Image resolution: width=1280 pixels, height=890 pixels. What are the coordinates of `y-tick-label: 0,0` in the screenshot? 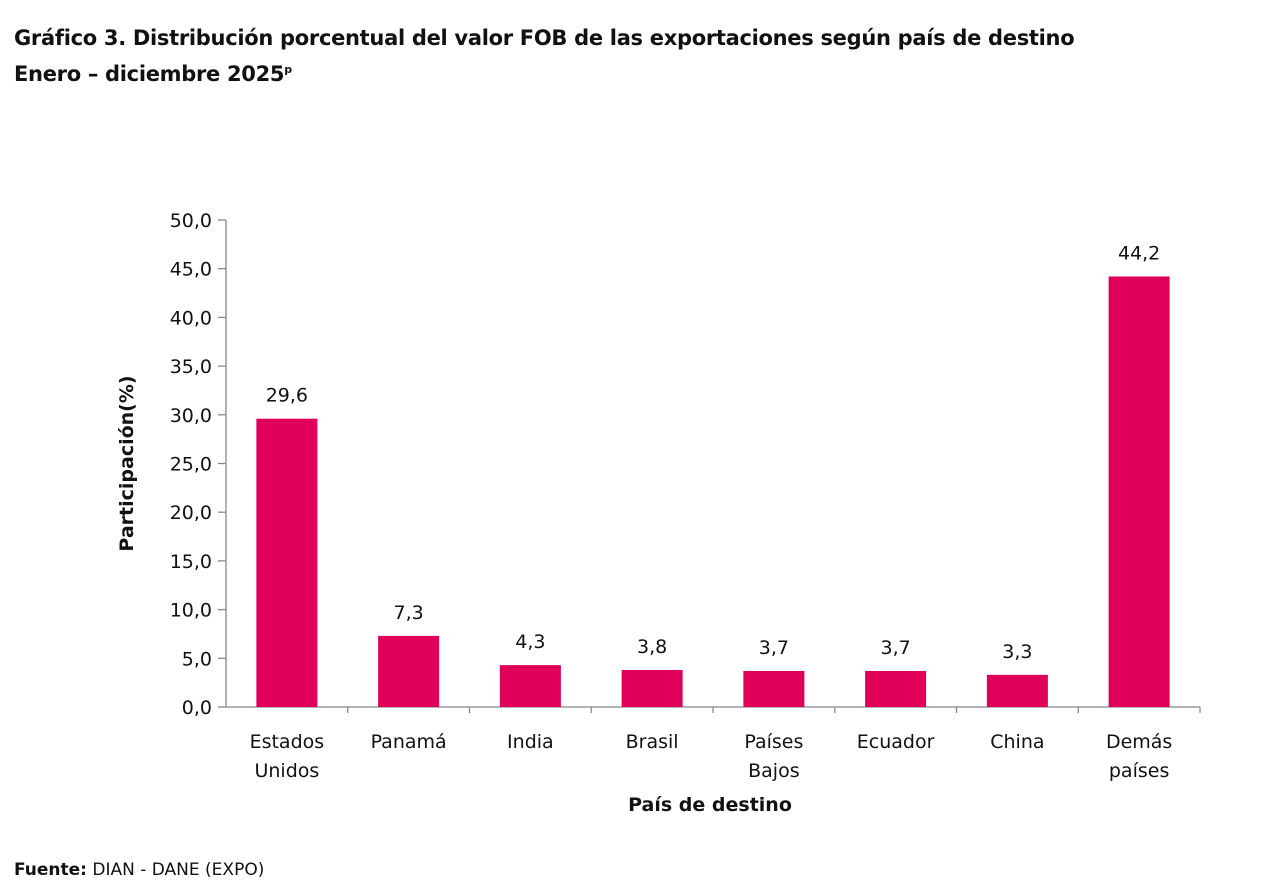 It's located at (197, 708).